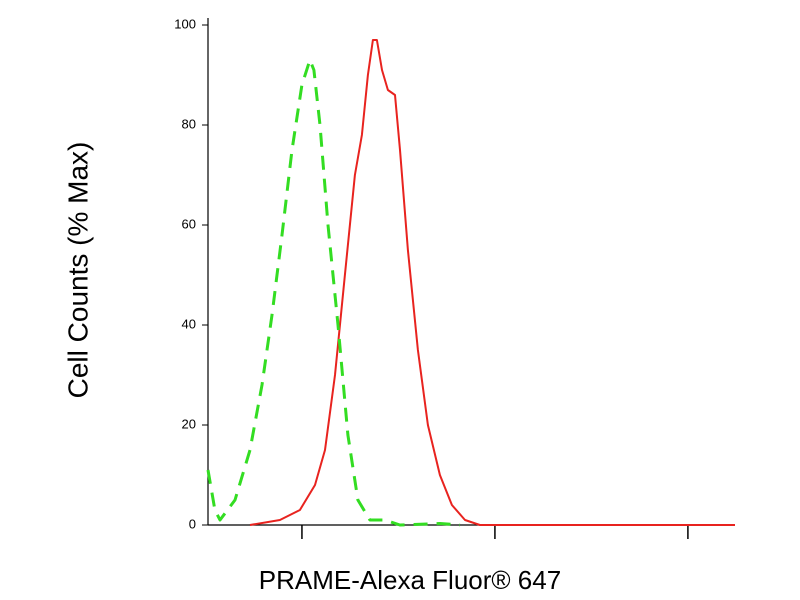  Describe the element at coordinates (192, 523) in the screenshot. I see `y-tick-label: 0` at that location.